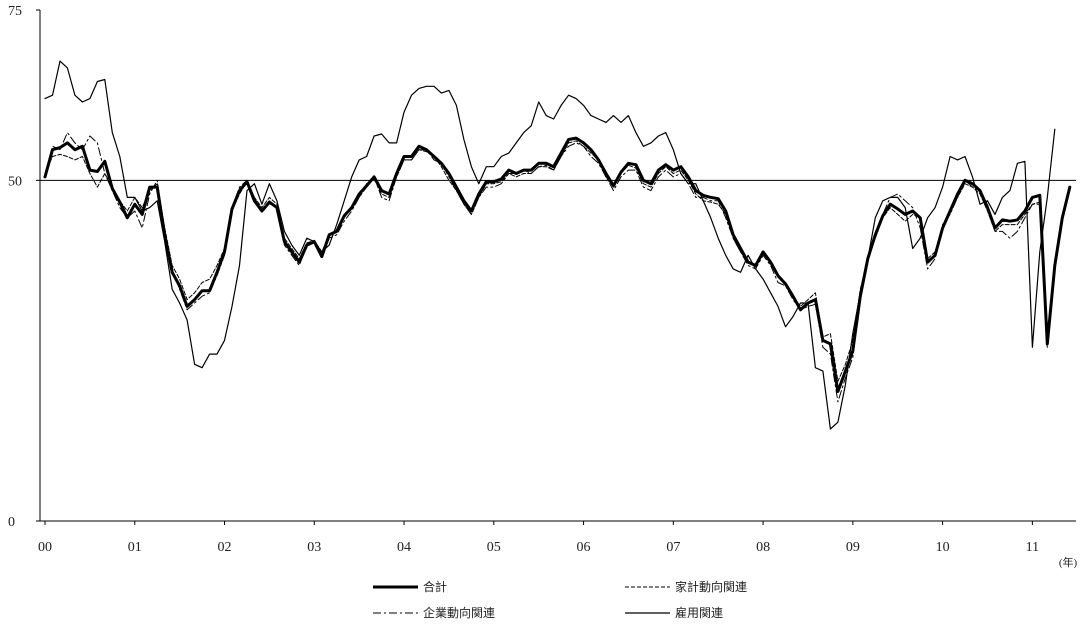 The width and height of the screenshot is (1092, 625). I want to click on x-tick-label: 05, so click(494, 547).